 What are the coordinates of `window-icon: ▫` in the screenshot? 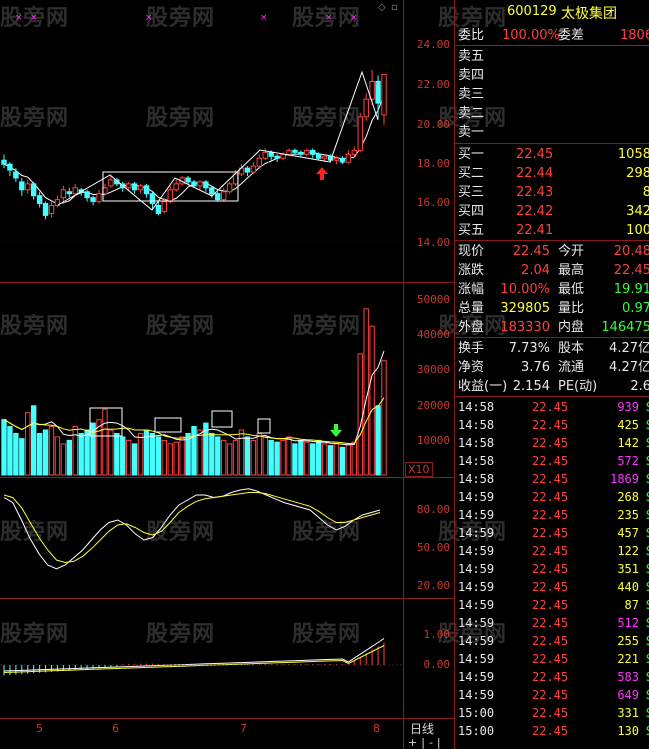 It's located at (394, 7).